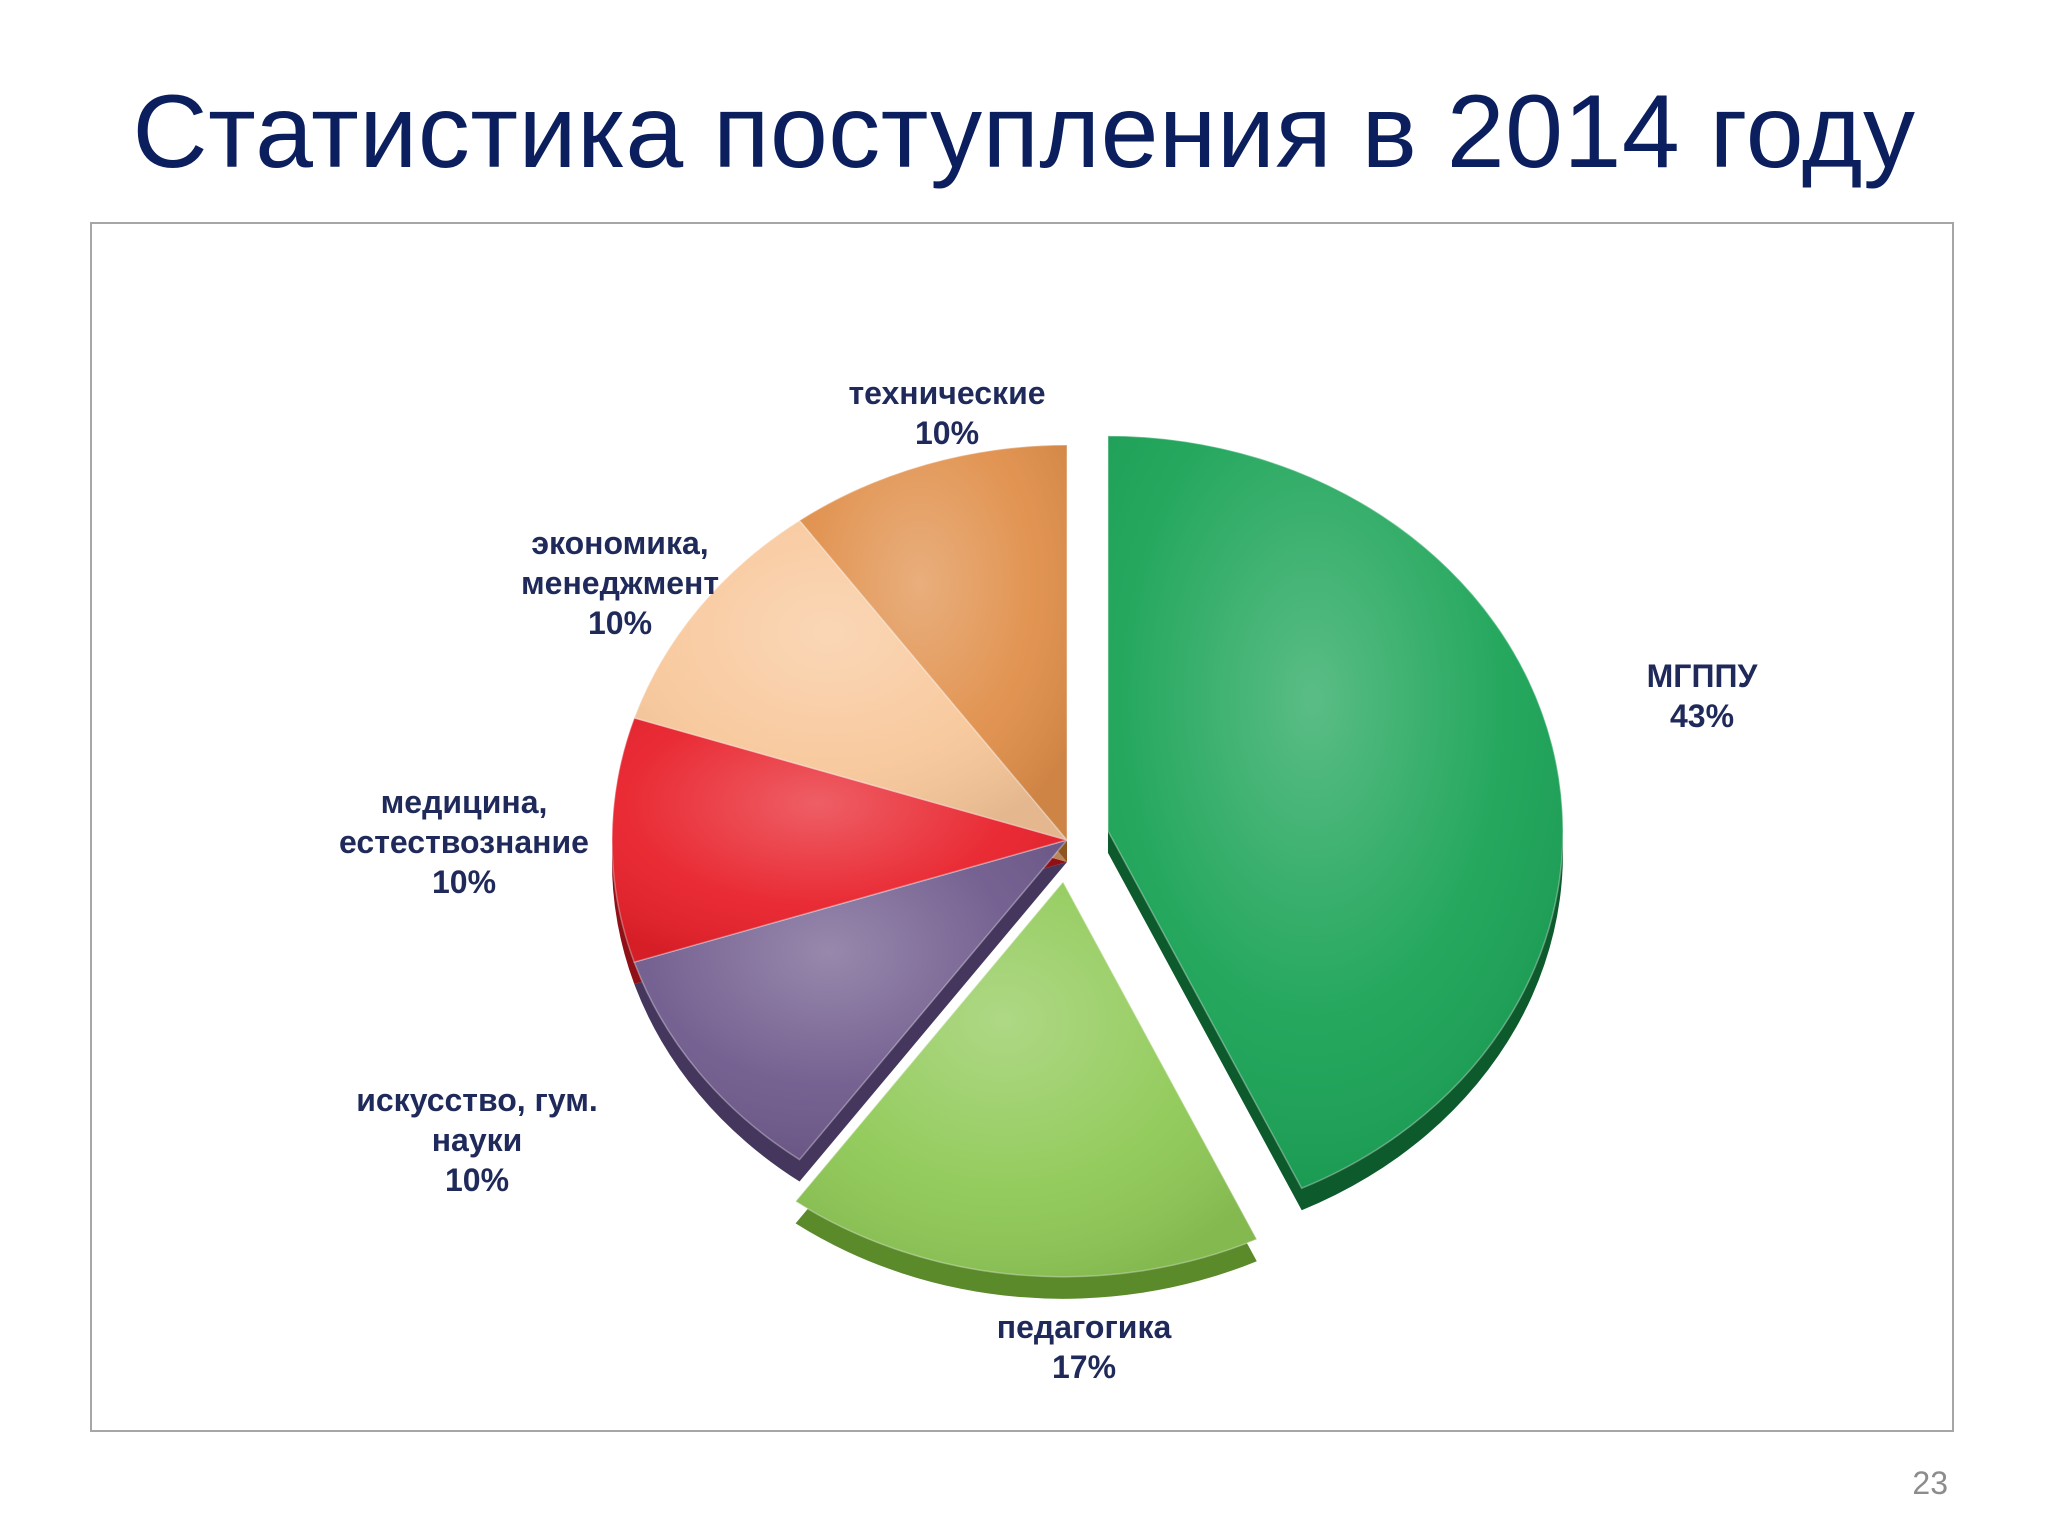 This screenshot has height=1536, width=2048. I want to click on pie-slice-name: МГППУ, so click(1703, 676).